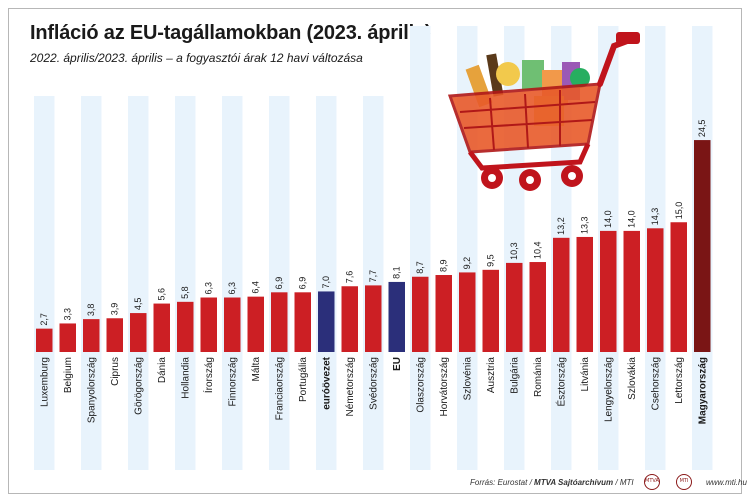  Describe the element at coordinates (255, 324) in the screenshot. I see `bar-Málta` at that location.